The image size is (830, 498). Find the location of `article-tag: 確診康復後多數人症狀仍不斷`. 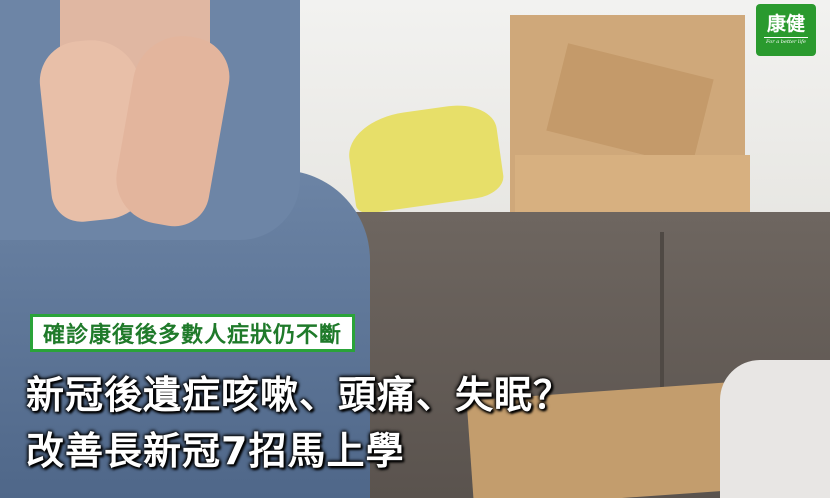

article-tag: 確診康復後多數人症狀仍不斷 is located at coordinates (193, 333).